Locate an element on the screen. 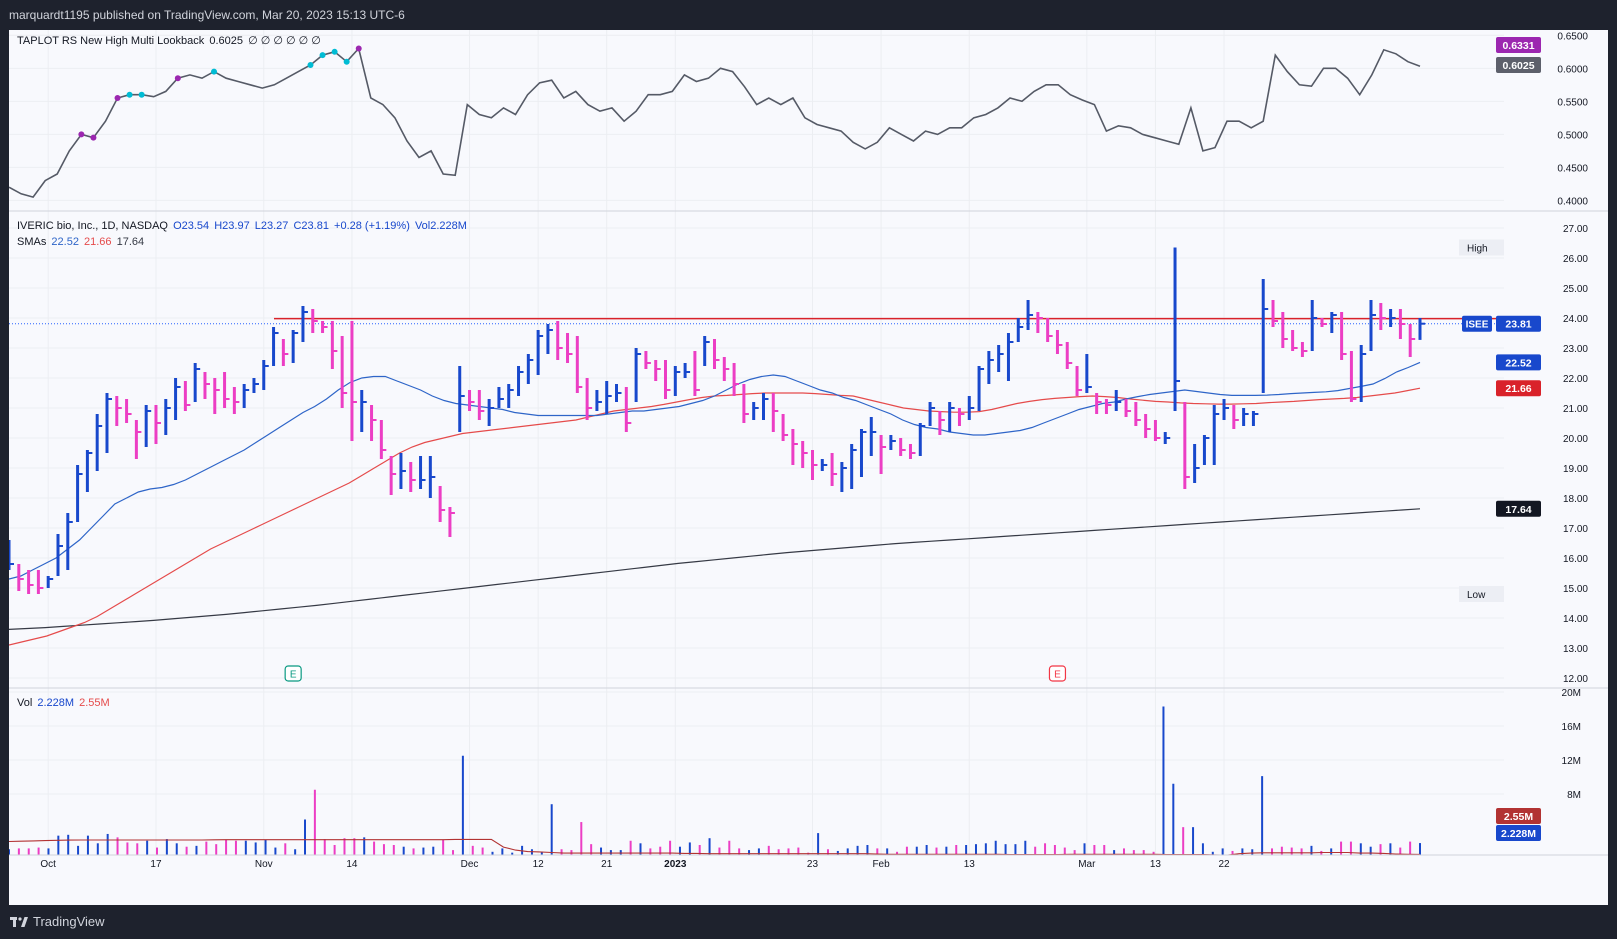 This screenshot has width=1617, height=939. sma1-badge: 22.52 is located at coordinates (1518, 362).